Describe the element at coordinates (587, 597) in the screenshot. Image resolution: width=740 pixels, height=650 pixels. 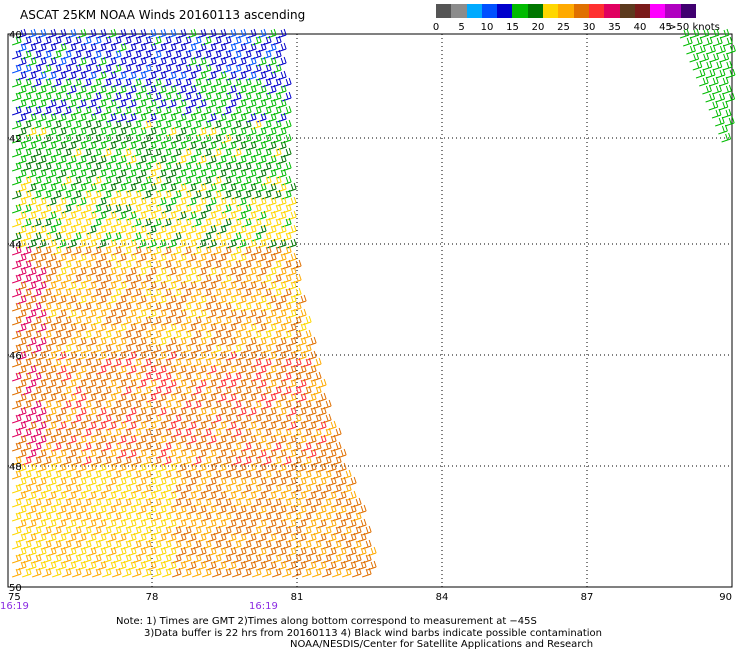
I see `x-axis-label: 87` at that location.